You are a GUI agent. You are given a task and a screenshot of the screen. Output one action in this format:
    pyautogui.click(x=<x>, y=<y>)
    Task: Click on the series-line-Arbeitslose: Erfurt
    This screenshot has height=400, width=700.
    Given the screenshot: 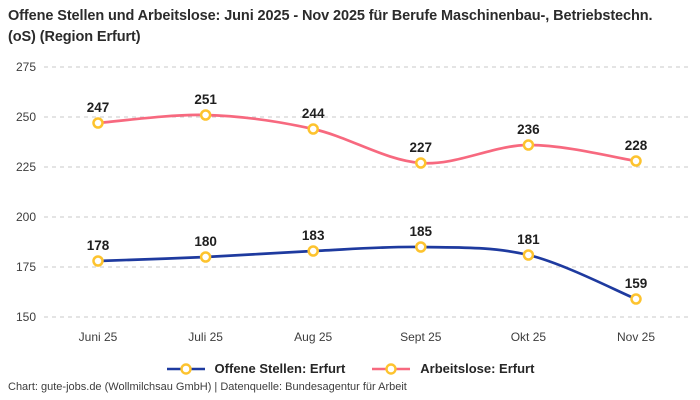 What is the action you would take?
    pyautogui.click(x=367, y=139)
    